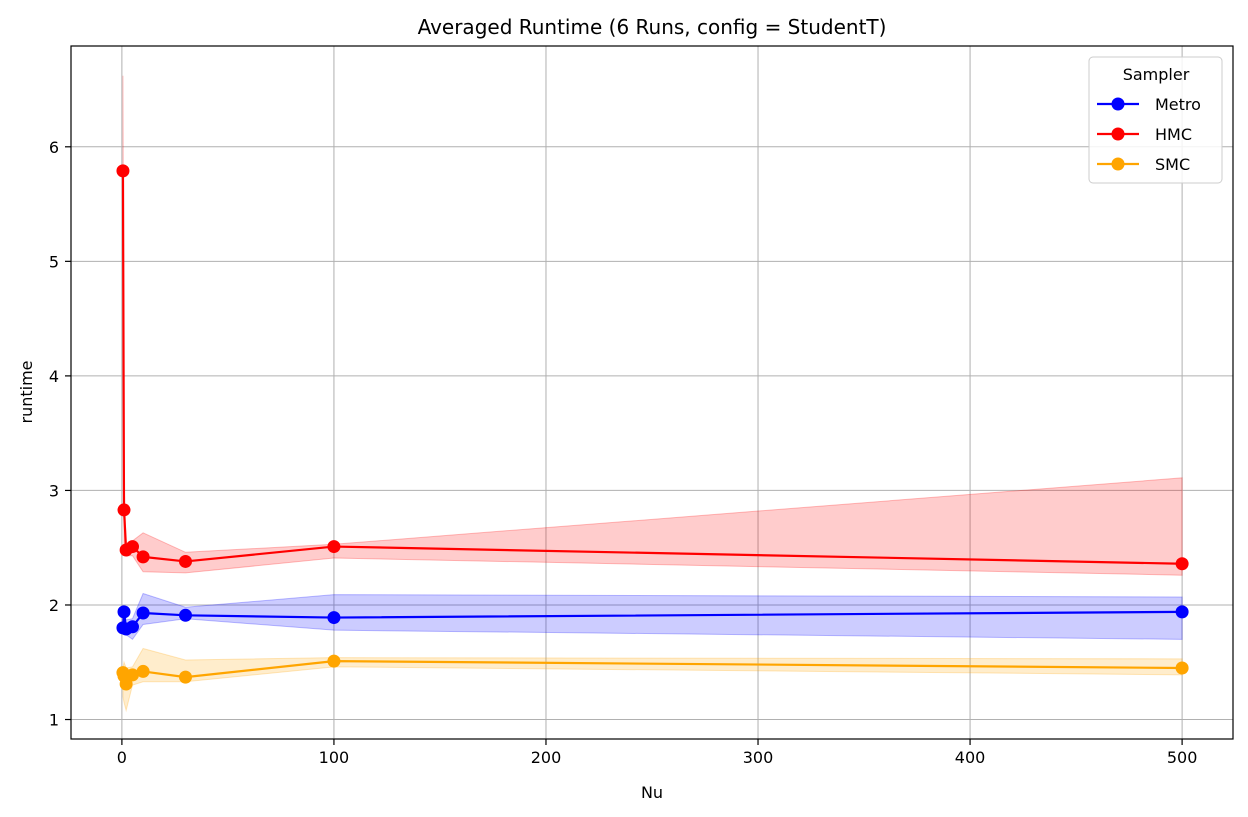  What do you see at coordinates (1173, 134) in the screenshot?
I see `legend-hmc-label: HMC` at bounding box center [1173, 134].